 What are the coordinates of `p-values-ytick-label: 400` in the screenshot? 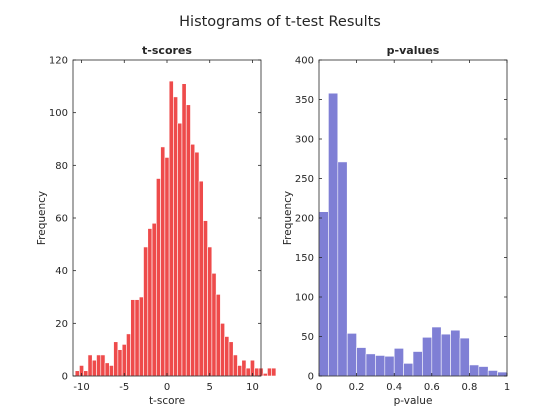 It's located at (304, 61).